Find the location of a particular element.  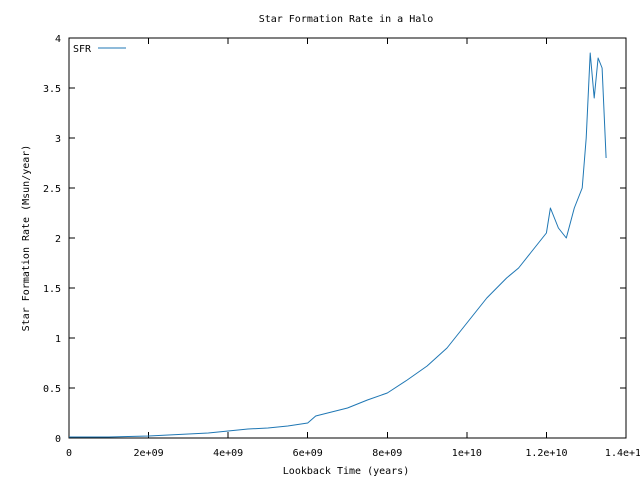

chart-title: Star Formation Rate in a Halo is located at coordinates (346, 19).